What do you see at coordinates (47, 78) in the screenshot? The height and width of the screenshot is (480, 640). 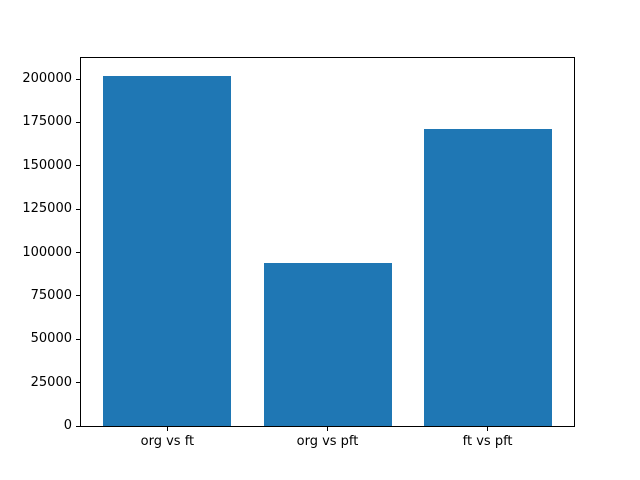 I see `y-tick-label-200000: 200000` at bounding box center [47, 78].